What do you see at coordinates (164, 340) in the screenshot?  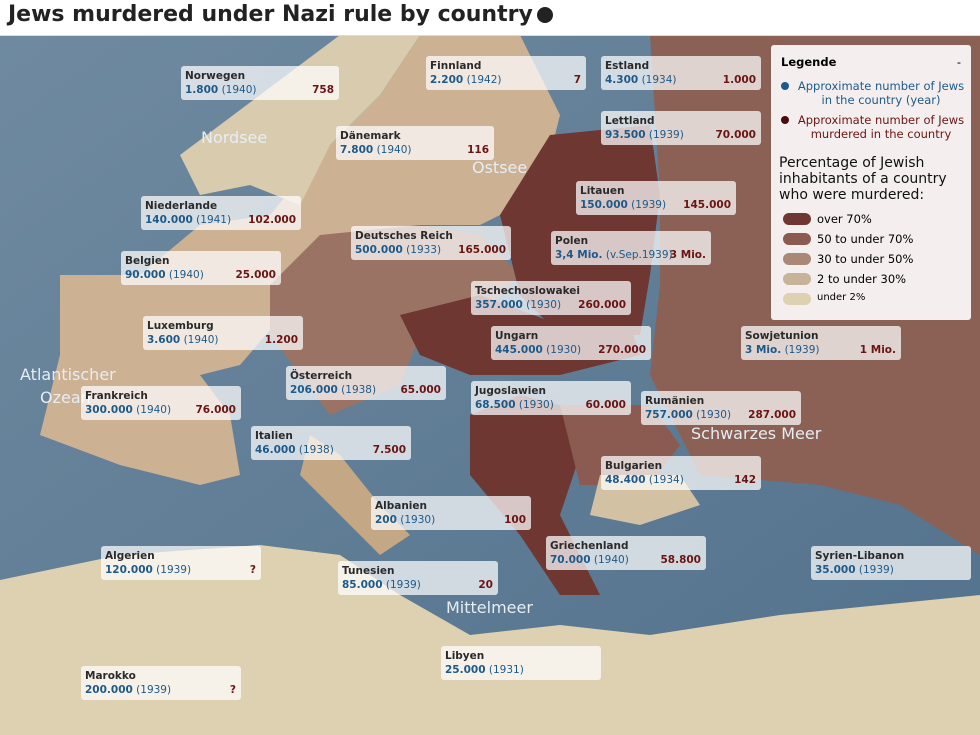 I see `population-value: 3.600` at bounding box center [164, 340].